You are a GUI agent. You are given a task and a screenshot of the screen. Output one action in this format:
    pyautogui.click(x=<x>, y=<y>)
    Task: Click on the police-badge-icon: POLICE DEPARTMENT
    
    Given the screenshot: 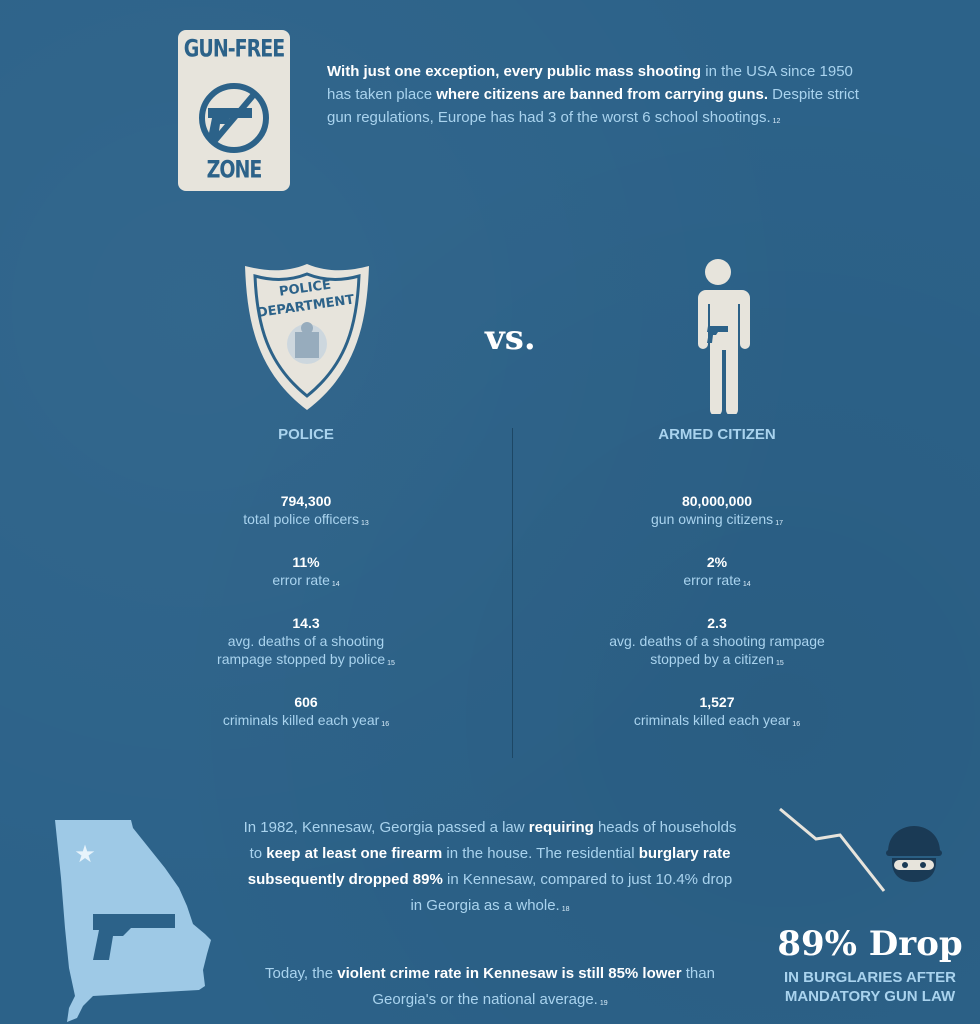 What is the action you would take?
    pyautogui.click(x=307, y=337)
    